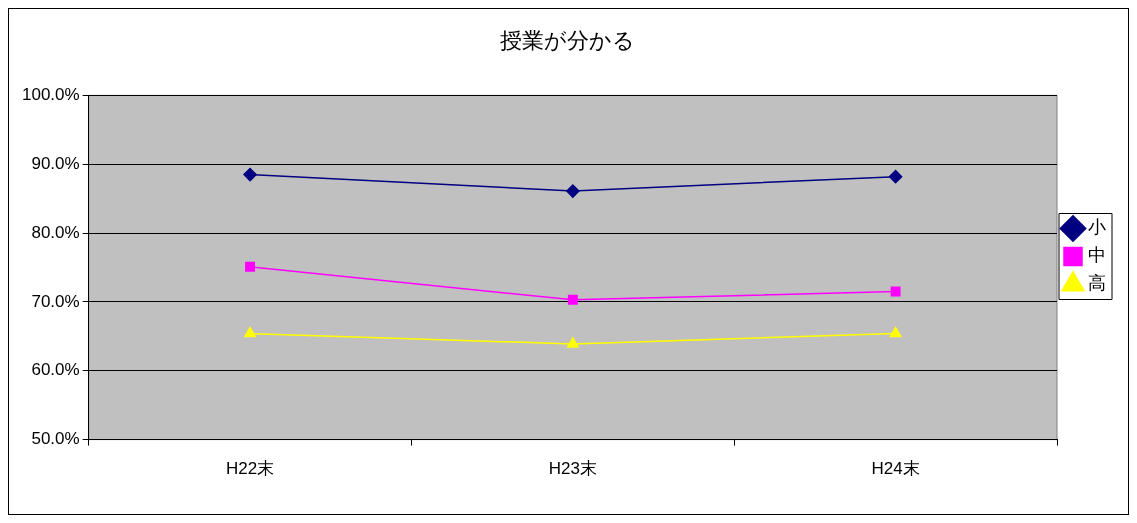 This screenshot has width=1137, height=523. Describe the element at coordinates (250, 469) in the screenshot. I see `x-tick-label: H22末` at that location.